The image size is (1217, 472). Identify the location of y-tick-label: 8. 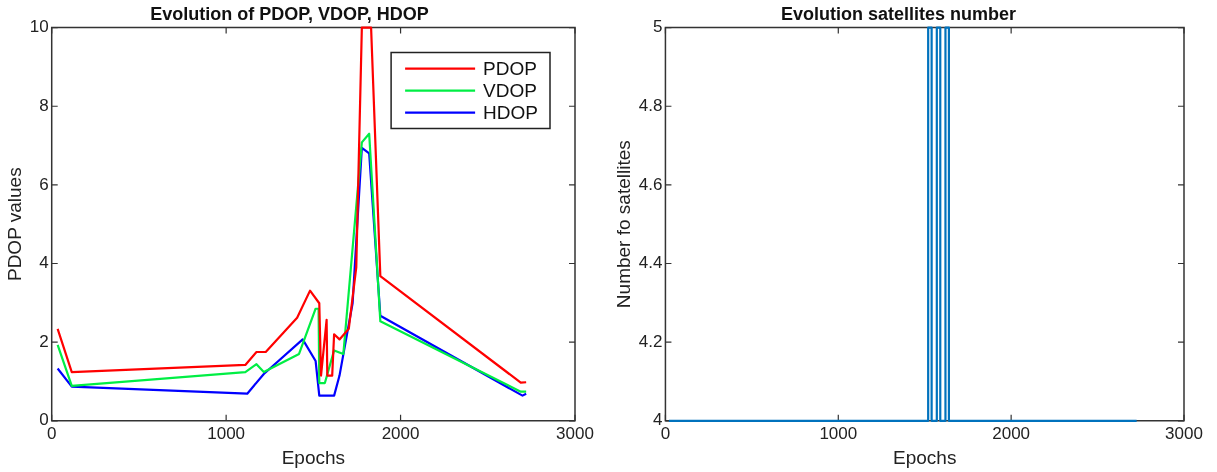
(44, 105).